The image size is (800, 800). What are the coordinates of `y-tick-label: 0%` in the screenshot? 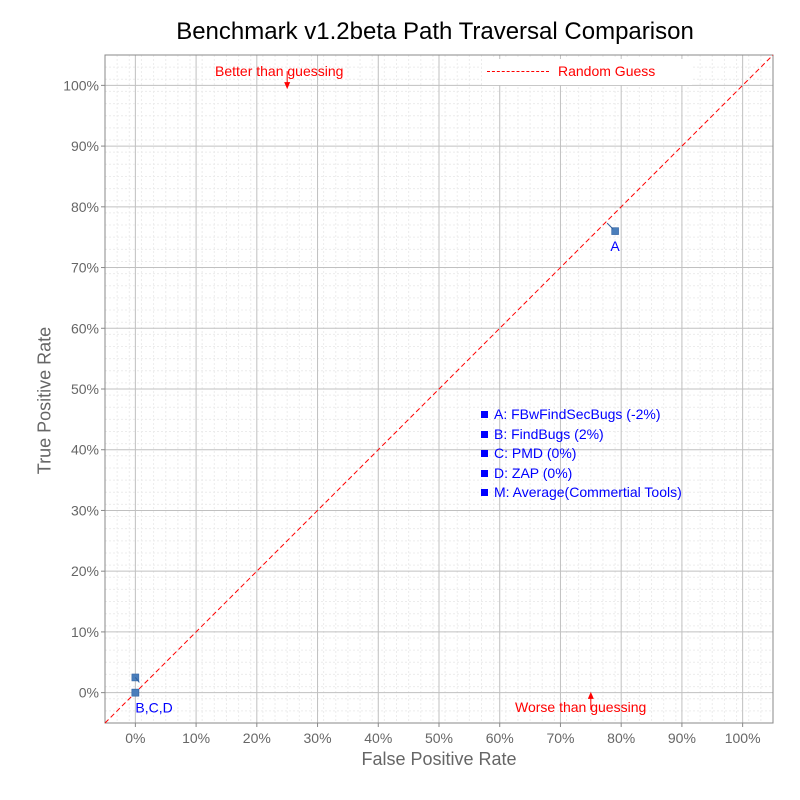 It's located at (89, 693).